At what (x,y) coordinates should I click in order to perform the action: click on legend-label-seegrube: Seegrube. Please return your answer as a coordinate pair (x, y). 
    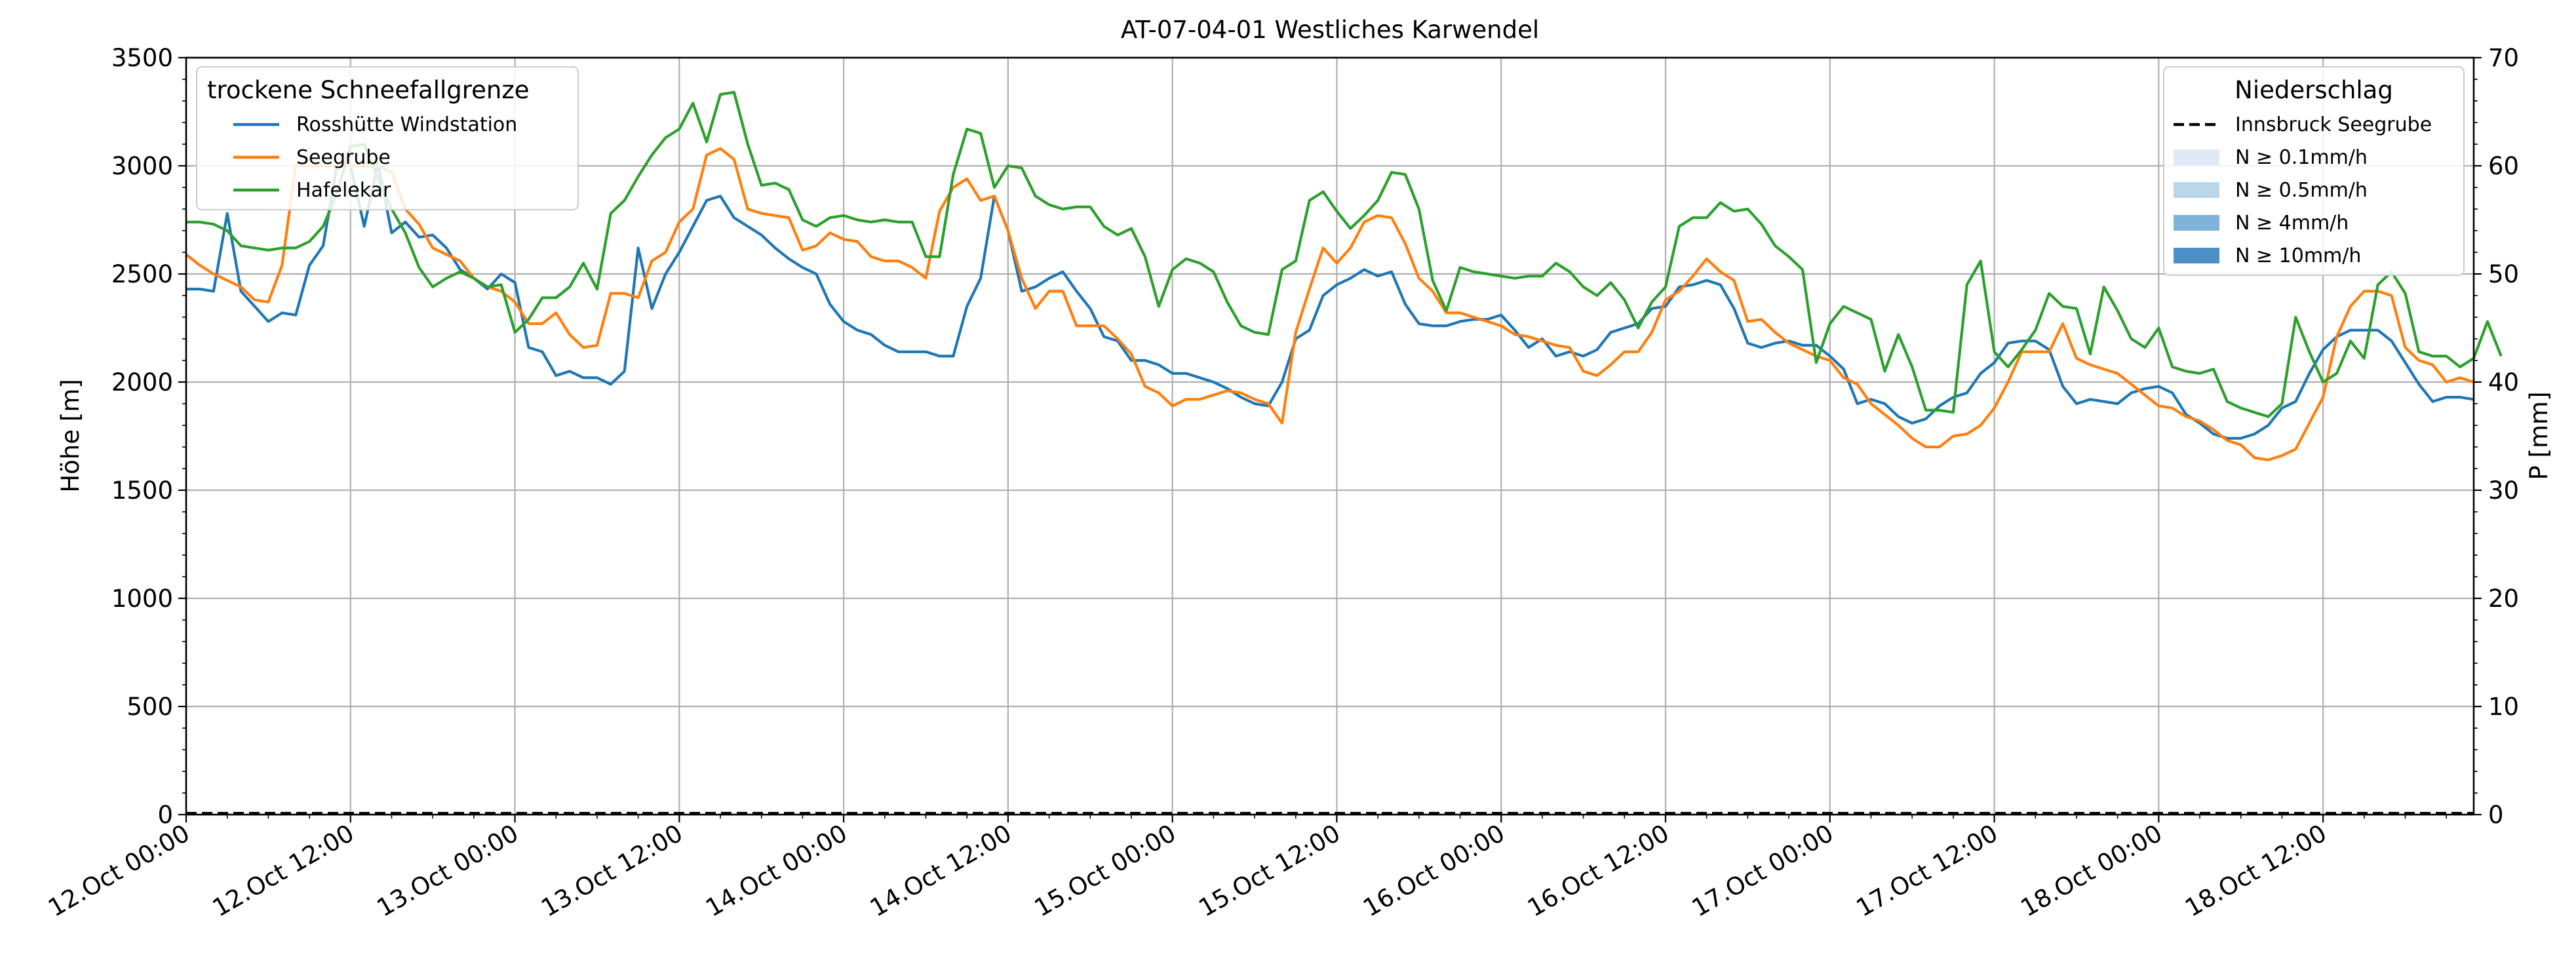
    Looking at the image, I should click on (343, 157).